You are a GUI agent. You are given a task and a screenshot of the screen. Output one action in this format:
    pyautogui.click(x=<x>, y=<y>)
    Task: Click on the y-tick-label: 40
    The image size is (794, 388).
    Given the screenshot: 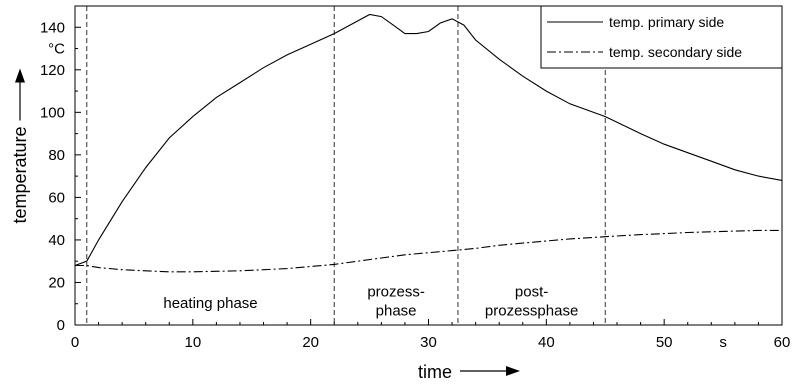 What is the action you would take?
    pyautogui.click(x=56, y=240)
    